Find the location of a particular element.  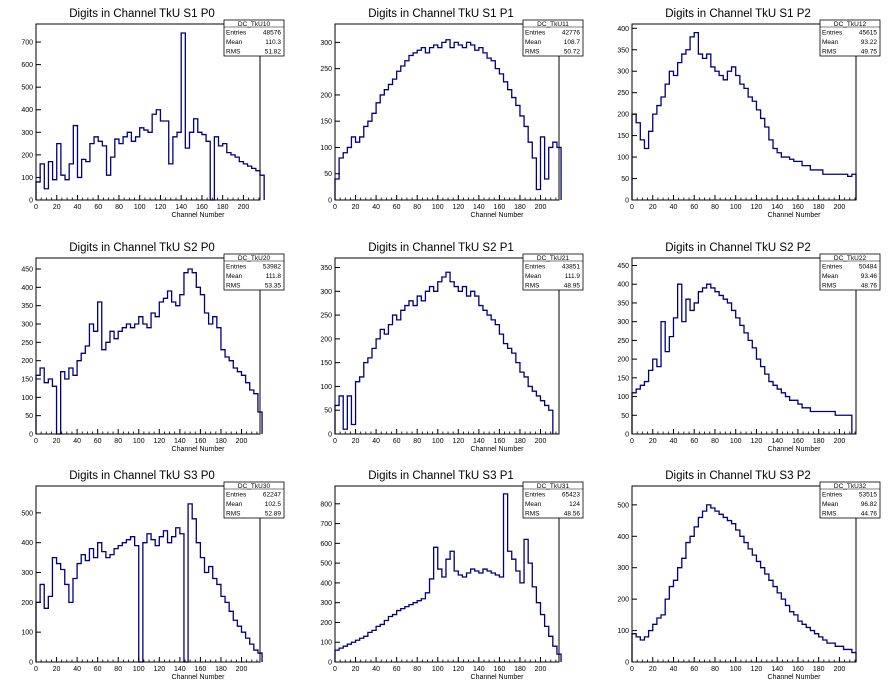

stats-value: 45615 is located at coordinates (868, 33).